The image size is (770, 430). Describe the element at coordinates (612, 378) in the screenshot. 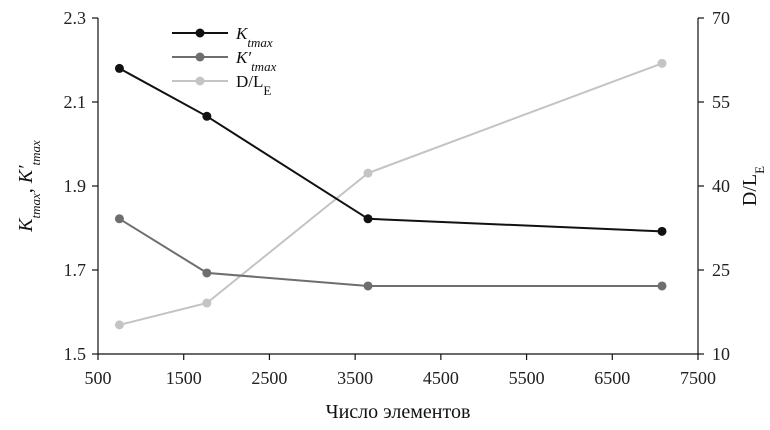

I see `x-tick-label: 6500` at that location.